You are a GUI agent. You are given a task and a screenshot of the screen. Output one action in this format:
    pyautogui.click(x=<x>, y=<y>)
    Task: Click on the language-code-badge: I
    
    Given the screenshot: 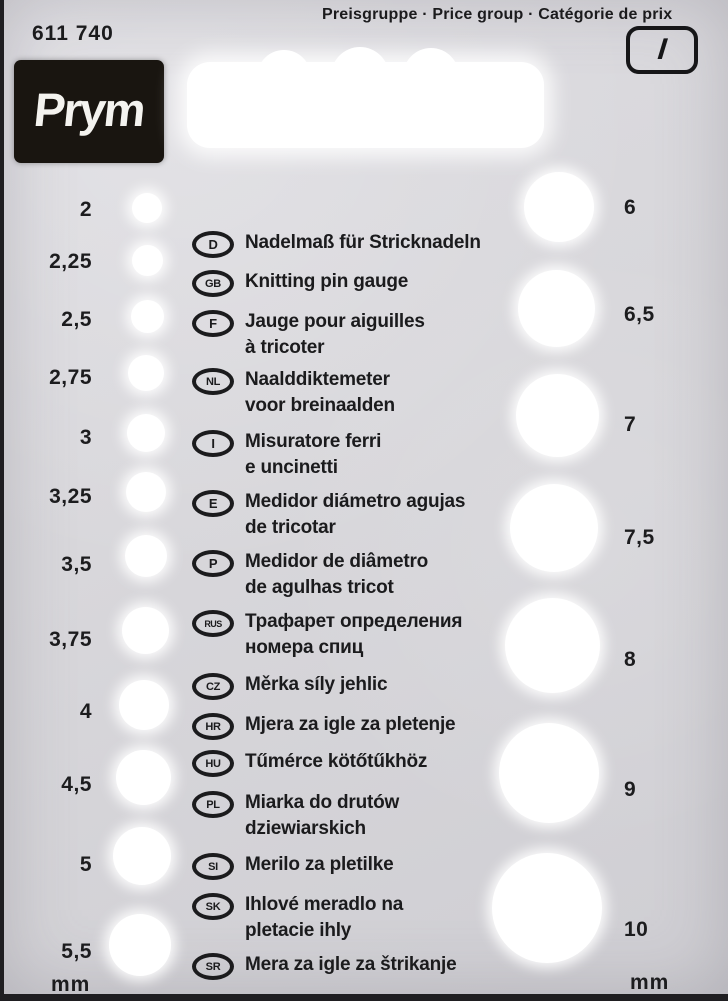 What is the action you would take?
    pyautogui.click(x=213, y=443)
    